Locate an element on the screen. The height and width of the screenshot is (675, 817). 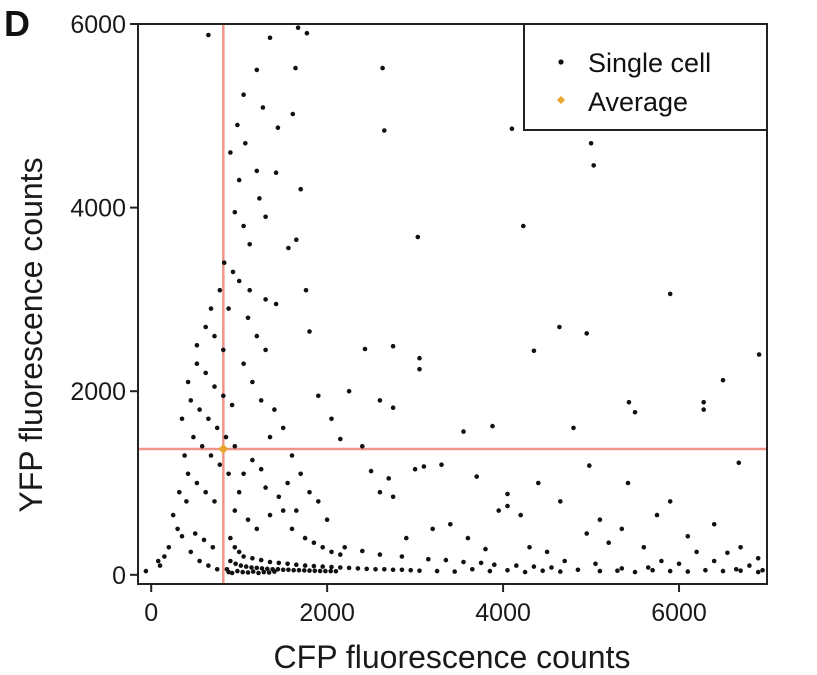
y-tick-label: 6000 is located at coordinates (98, 25).